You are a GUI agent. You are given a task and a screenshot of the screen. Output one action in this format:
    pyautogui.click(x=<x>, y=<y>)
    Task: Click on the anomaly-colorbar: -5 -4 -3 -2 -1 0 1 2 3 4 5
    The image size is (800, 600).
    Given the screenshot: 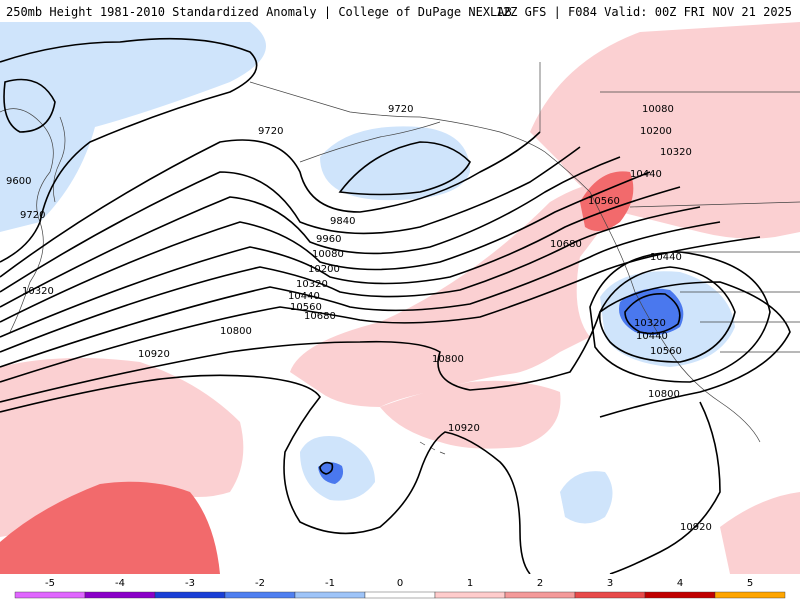 What is the action you would take?
    pyautogui.click(x=400, y=588)
    